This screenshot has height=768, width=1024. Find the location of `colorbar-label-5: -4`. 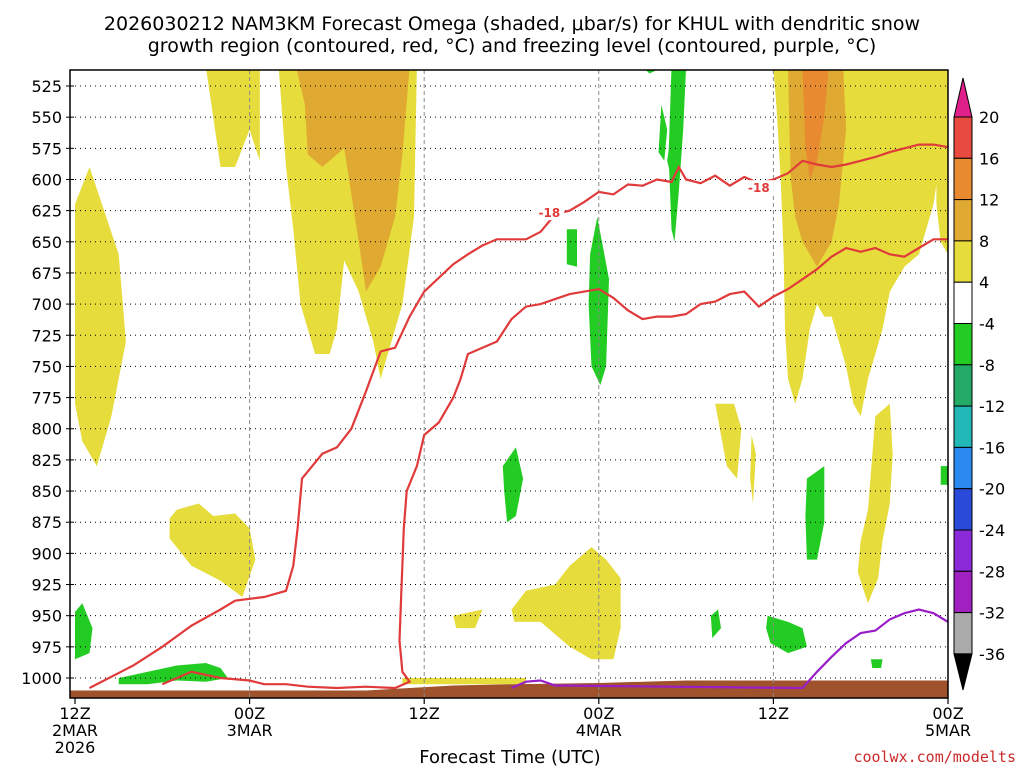

colorbar-label-5: -4 is located at coordinates (987, 324).